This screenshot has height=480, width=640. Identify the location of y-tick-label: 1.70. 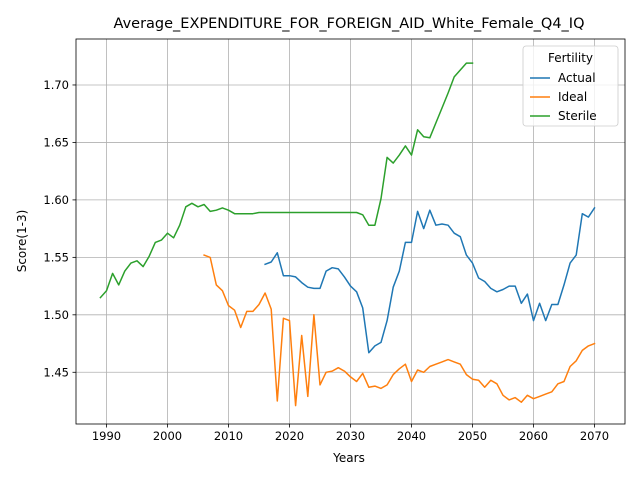
(56, 85).